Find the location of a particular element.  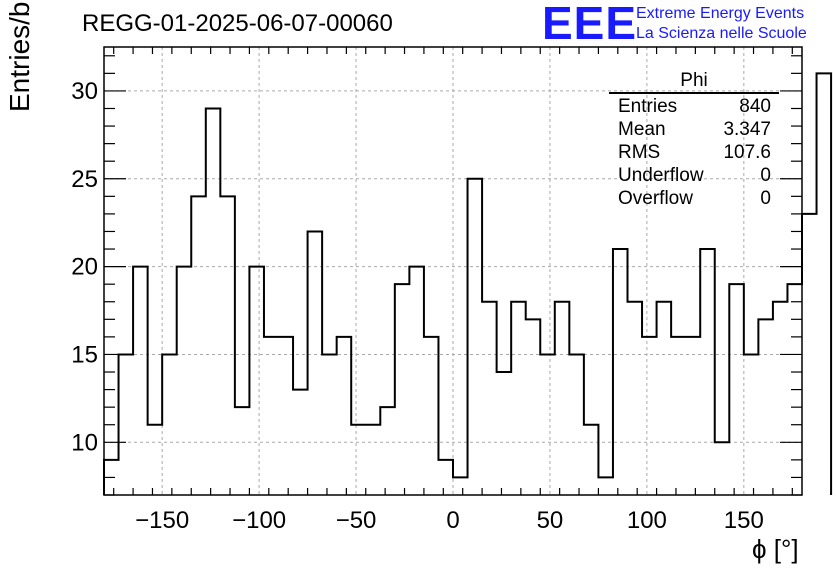

x-tick-label: 100 is located at coordinates (647, 520).